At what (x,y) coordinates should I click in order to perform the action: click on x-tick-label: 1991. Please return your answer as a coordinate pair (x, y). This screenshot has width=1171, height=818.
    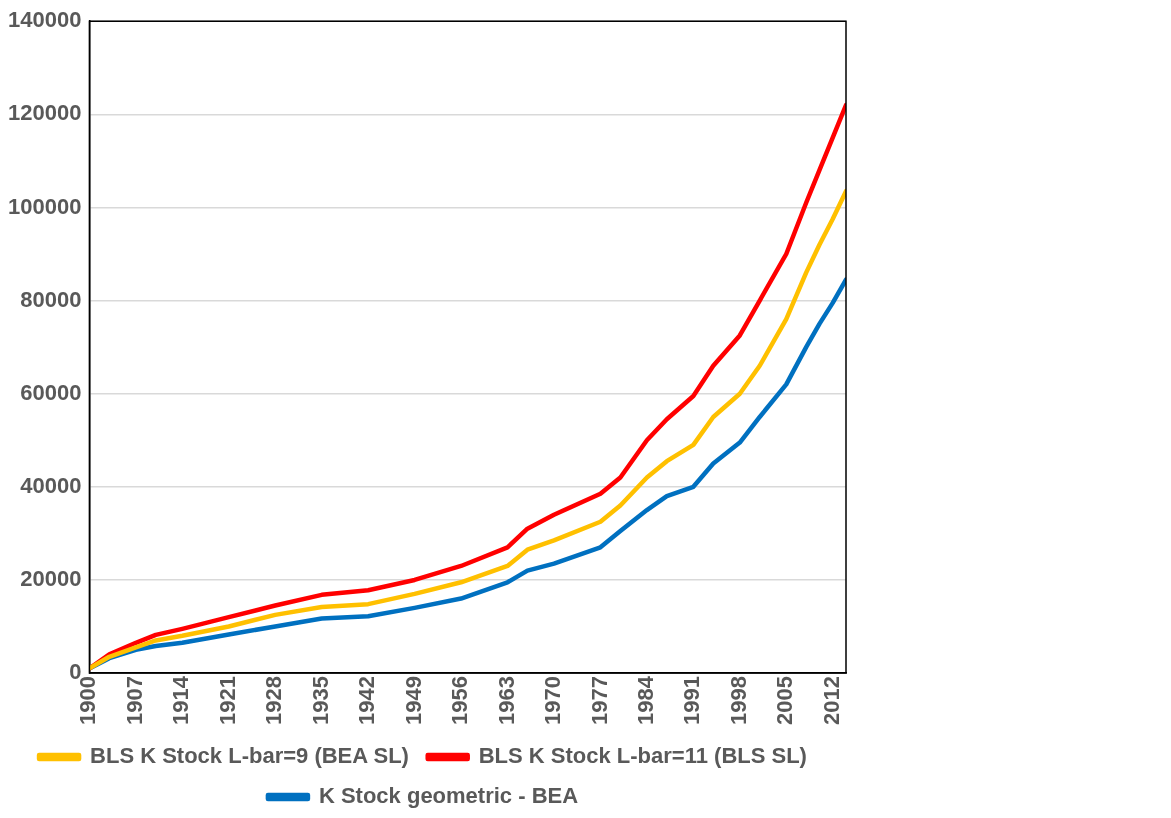
    Looking at the image, I should click on (692, 701).